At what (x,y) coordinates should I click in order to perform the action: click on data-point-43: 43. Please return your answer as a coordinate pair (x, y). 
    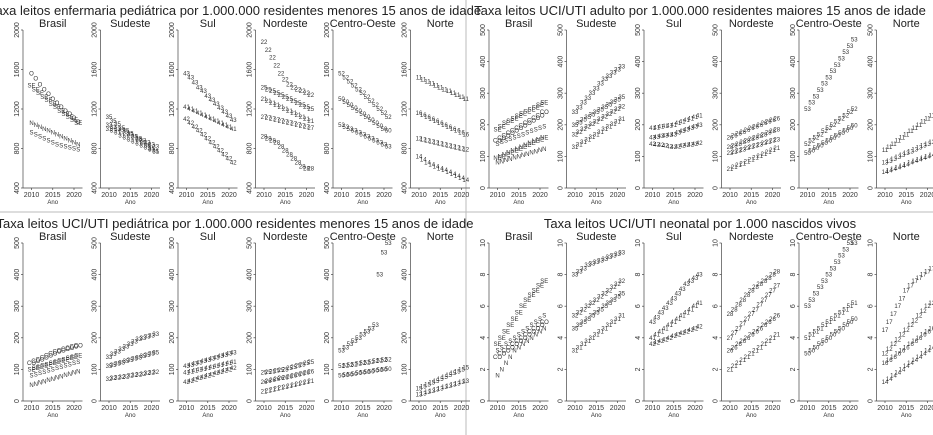
    Looking at the image, I should click on (224, 356).